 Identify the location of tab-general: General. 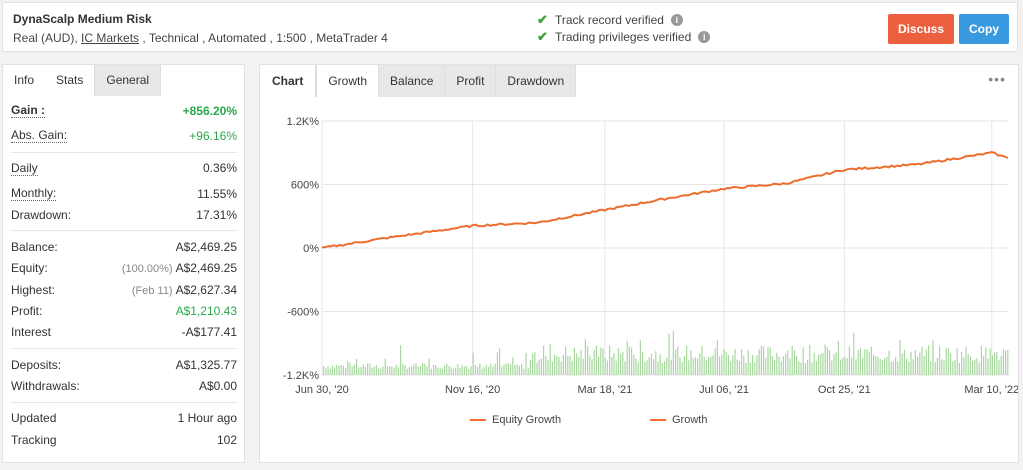
(128, 80).